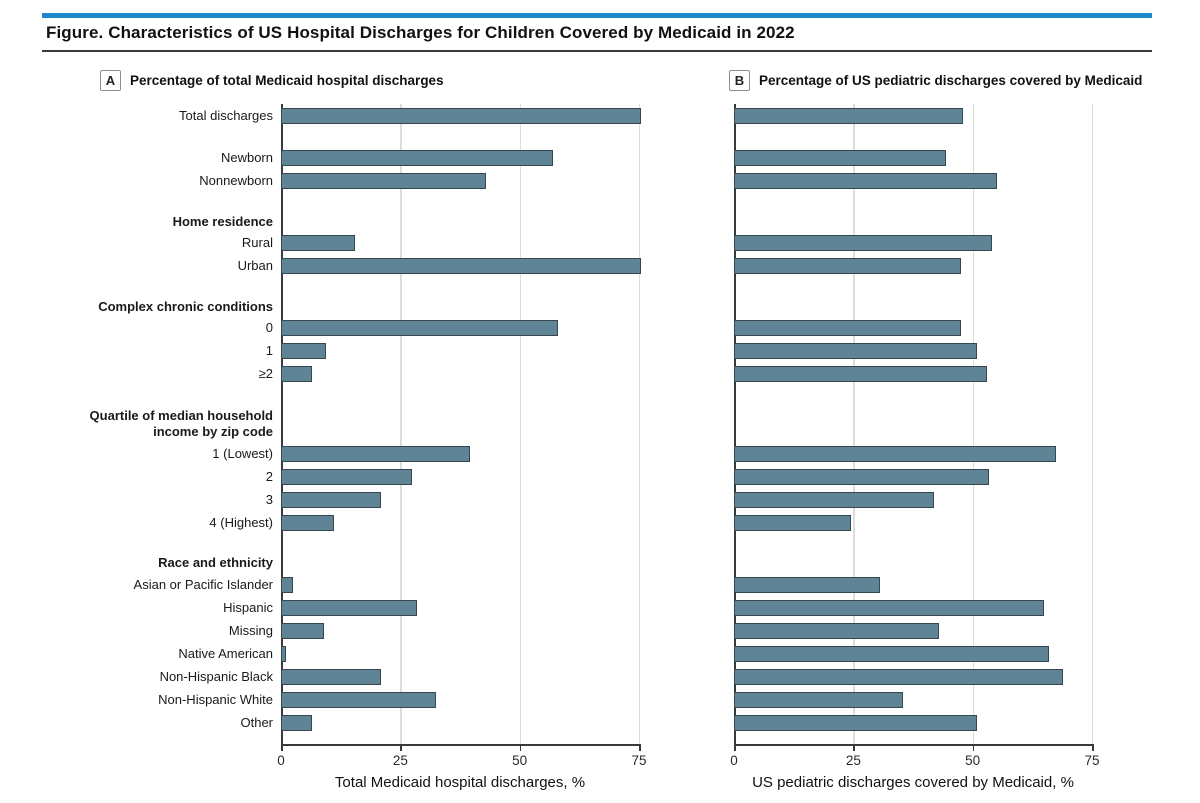 The image size is (1200, 803). What do you see at coordinates (269, 499) in the screenshot?
I see `row-label: 3` at bounding box center [269, 499].